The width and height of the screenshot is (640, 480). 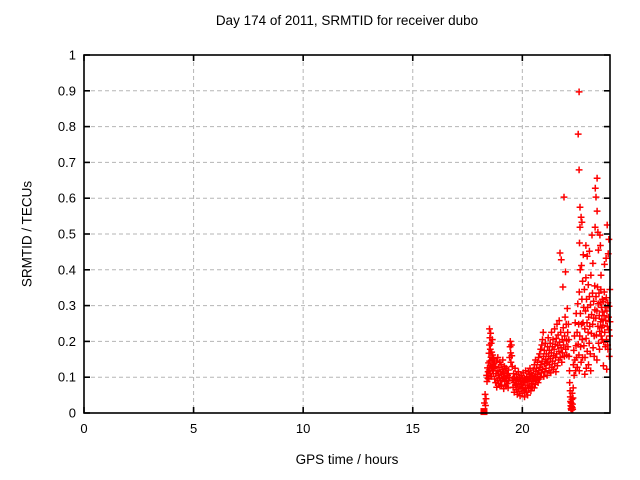 I want to click on x-axis-label: GPS time / hours, so click(x=347, y=459).